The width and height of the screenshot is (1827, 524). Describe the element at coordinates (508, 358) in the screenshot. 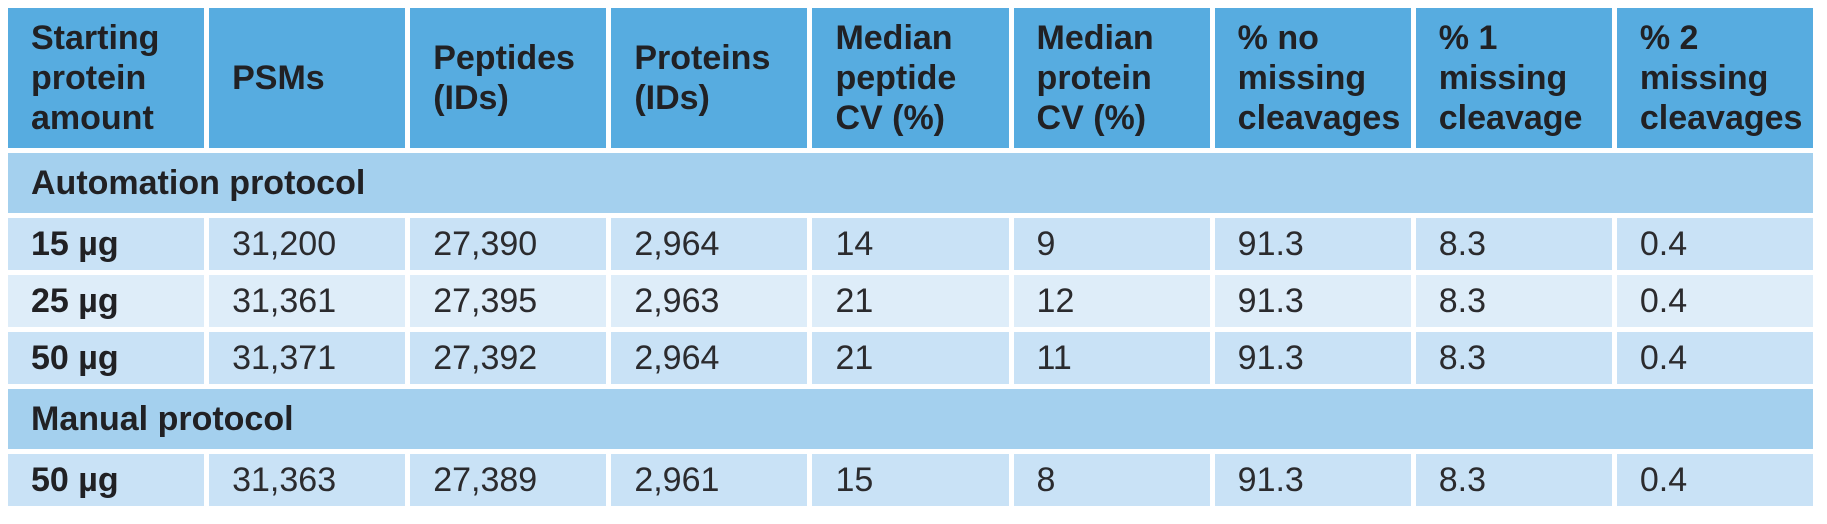

I see `data-cell-peptides: 27,392` at that location.